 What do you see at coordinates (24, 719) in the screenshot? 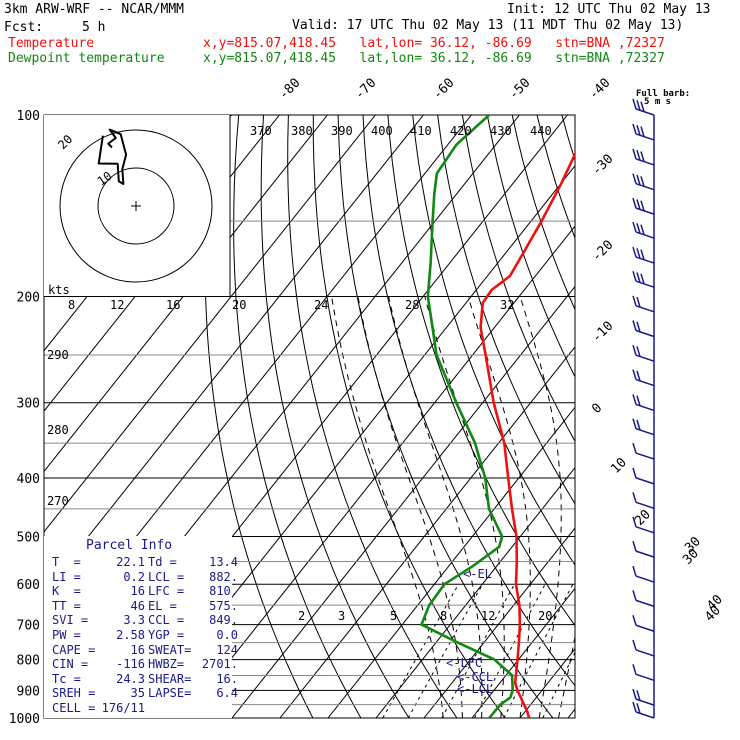
I see `pressure-tick-label: 1000` at bounding box center [24, 719].